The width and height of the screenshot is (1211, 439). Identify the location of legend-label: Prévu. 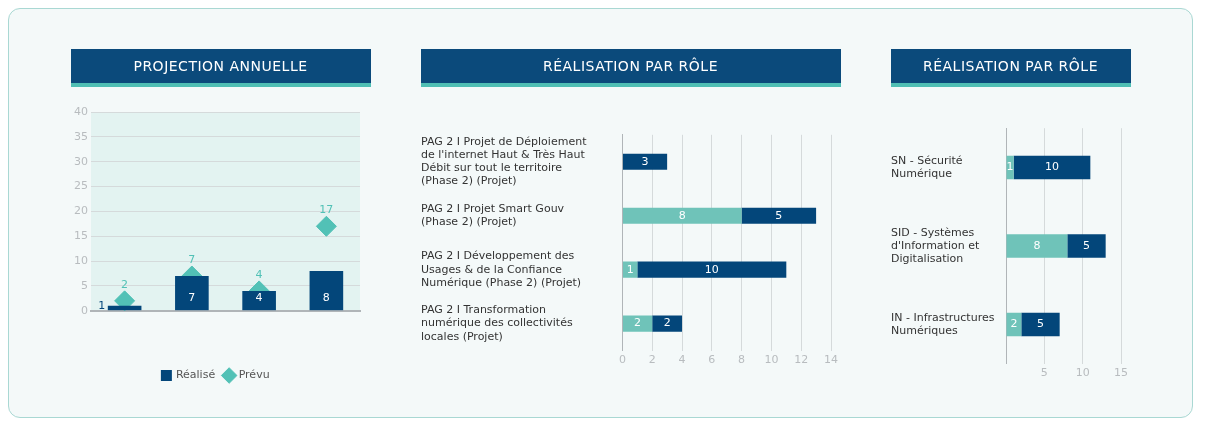
(254, 375).